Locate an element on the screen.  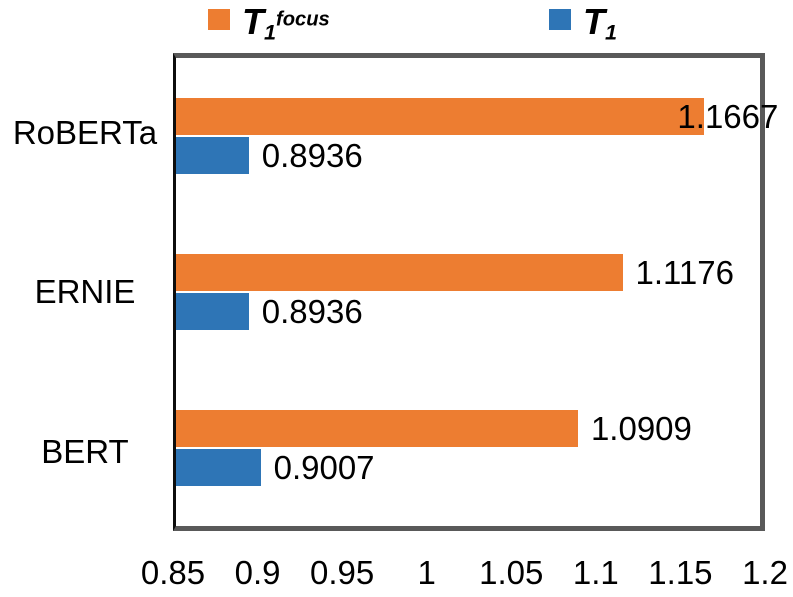
x-tick-label: 1.1 is located at coordinates (595, 572).